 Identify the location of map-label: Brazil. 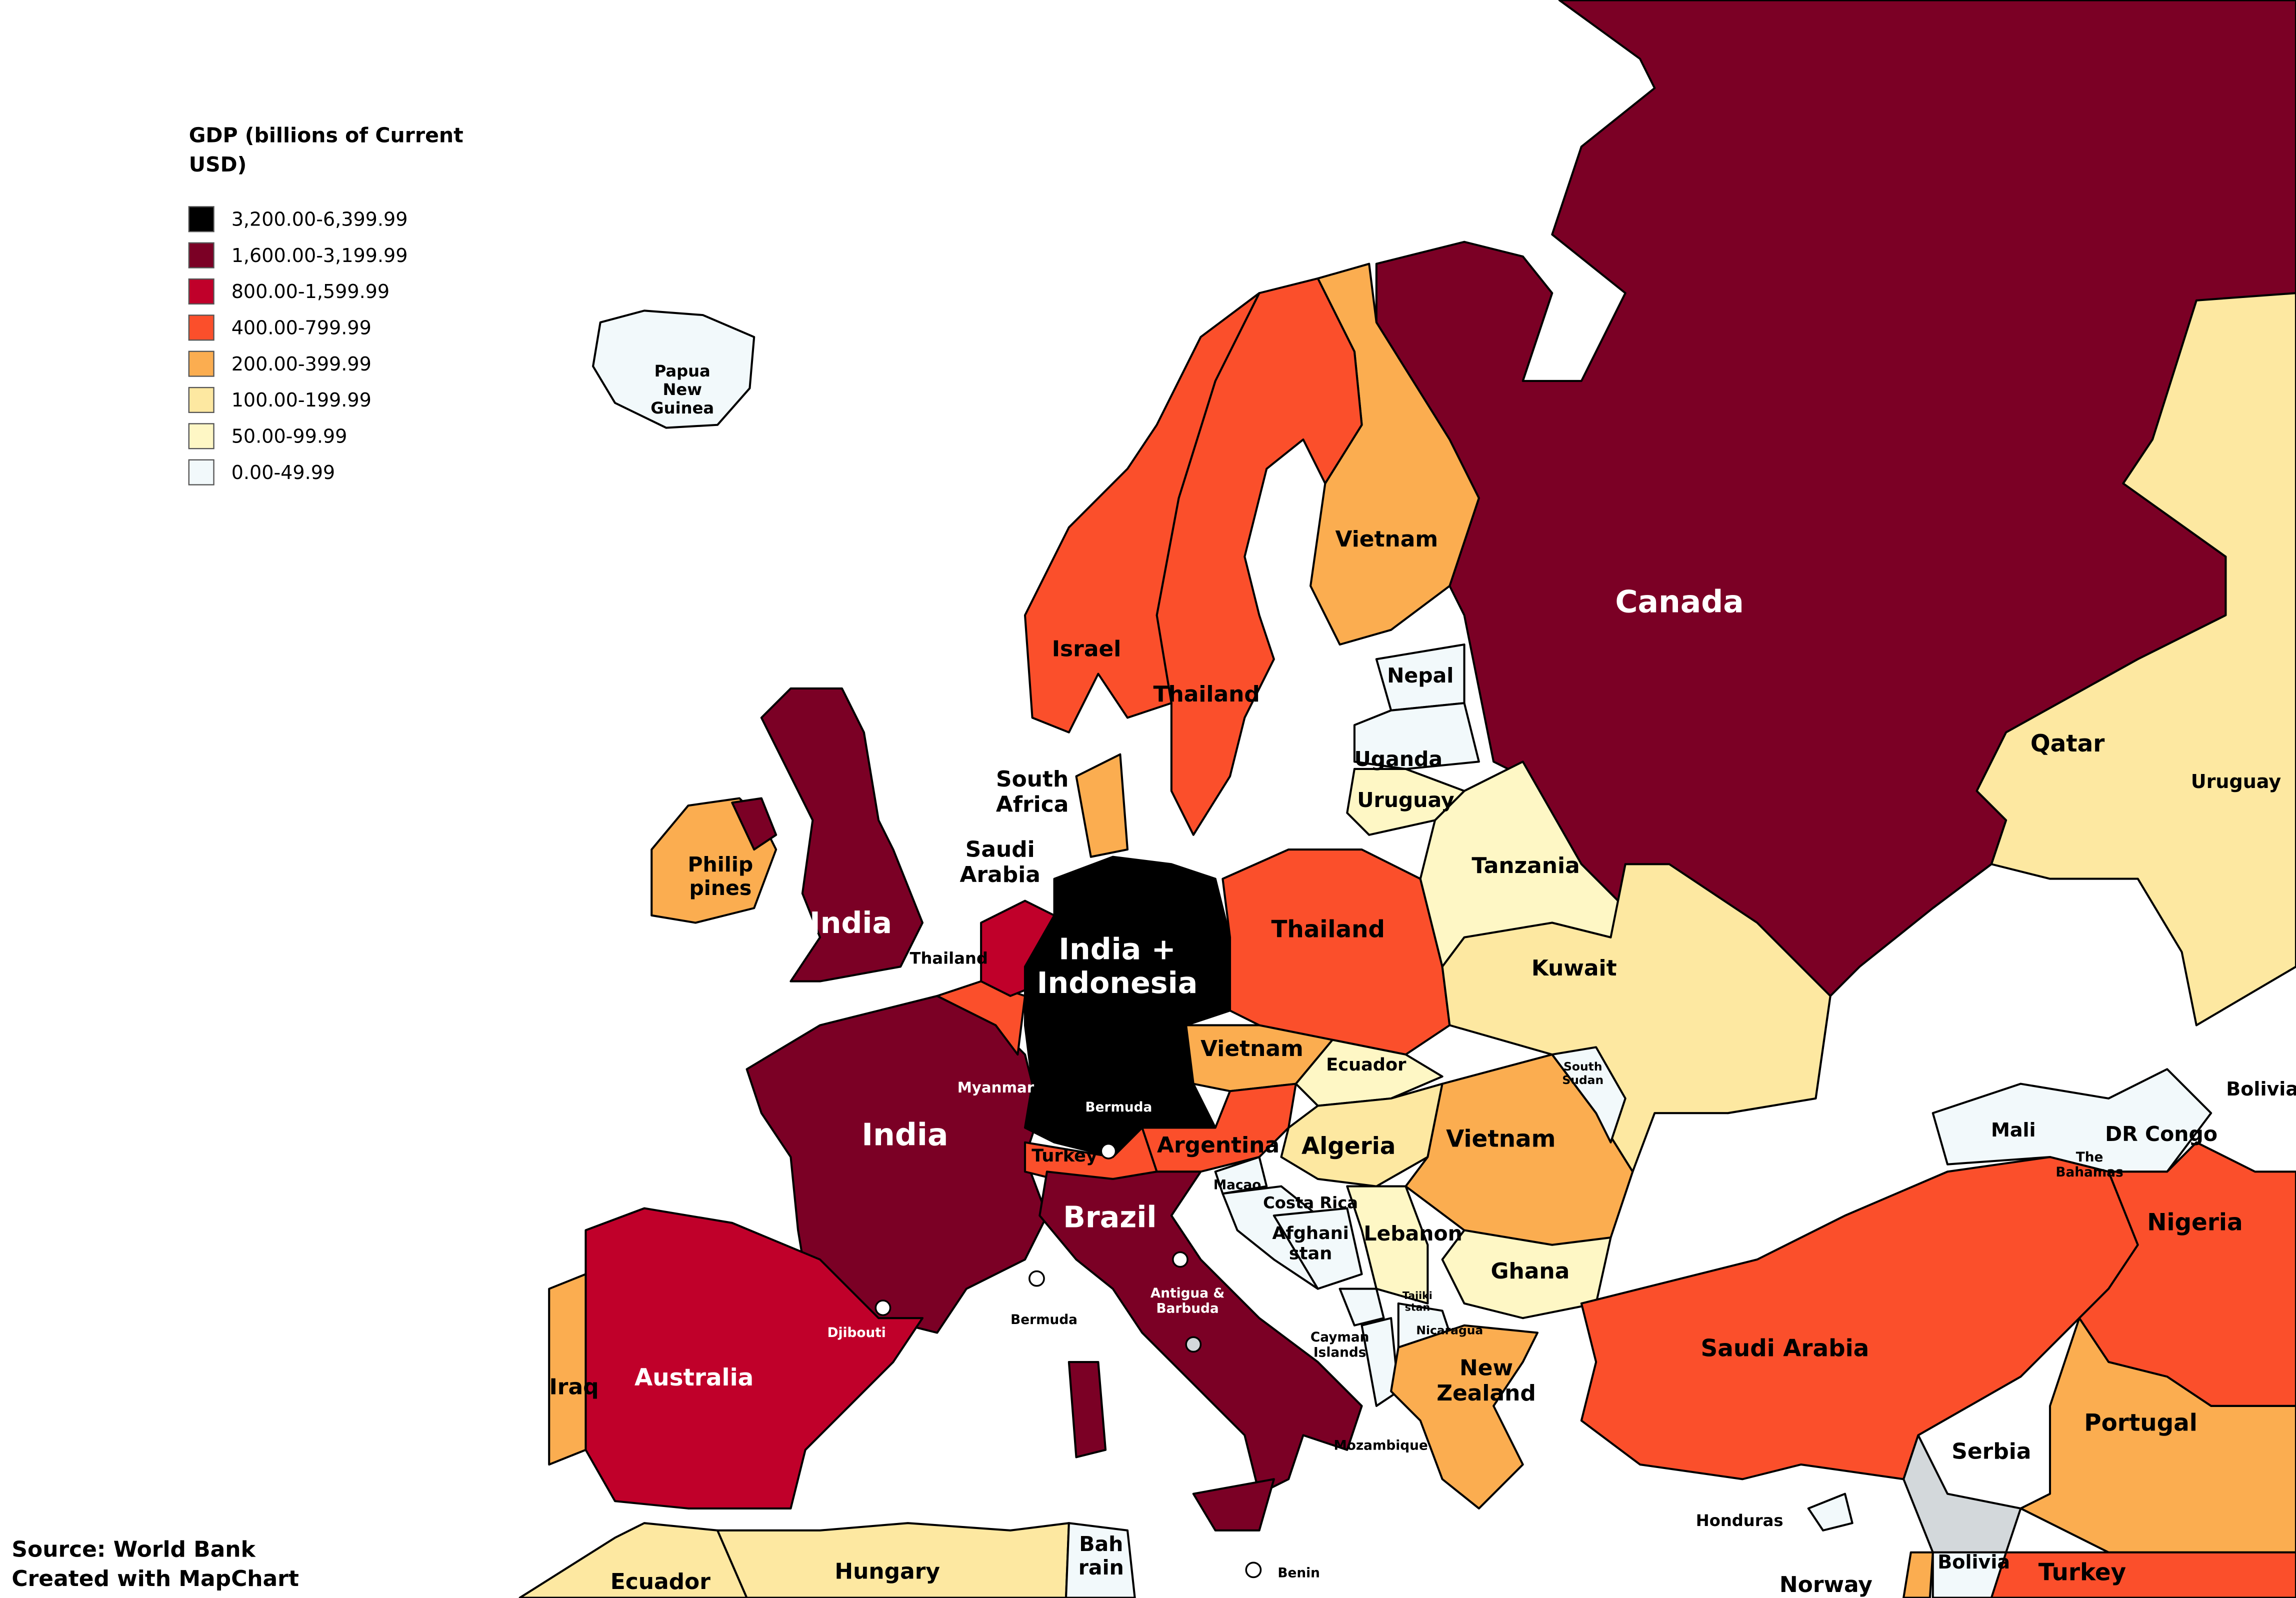
(1109, 1217).